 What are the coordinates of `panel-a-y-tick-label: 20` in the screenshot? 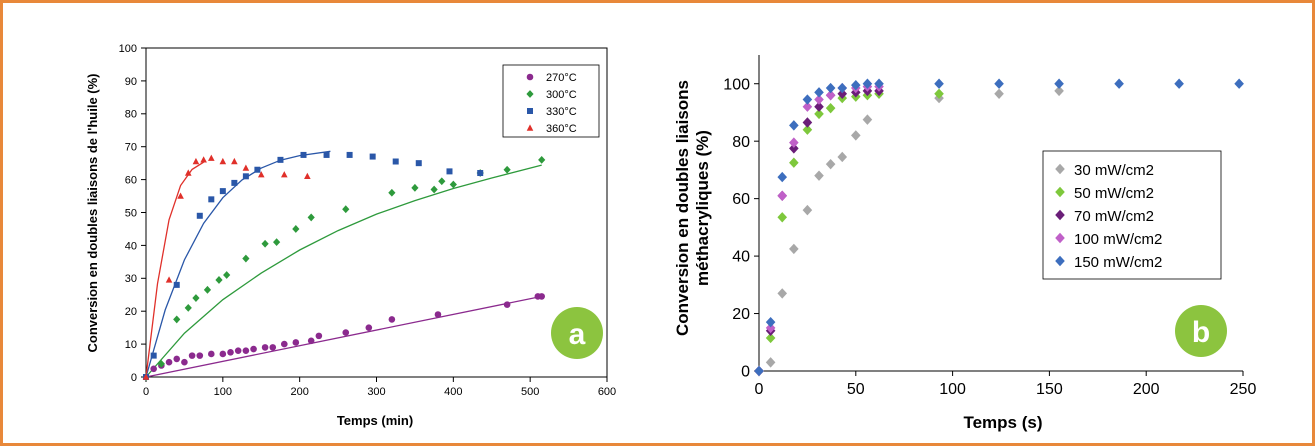 It's located at (131, 312).